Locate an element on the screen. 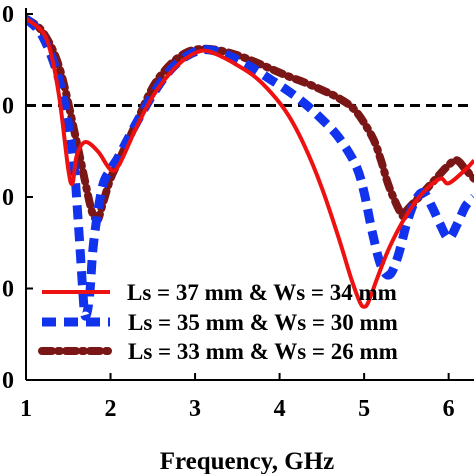 This screenshot has height=474, width=474. x-tick-label: 3 is located at coordinates (195, 409).